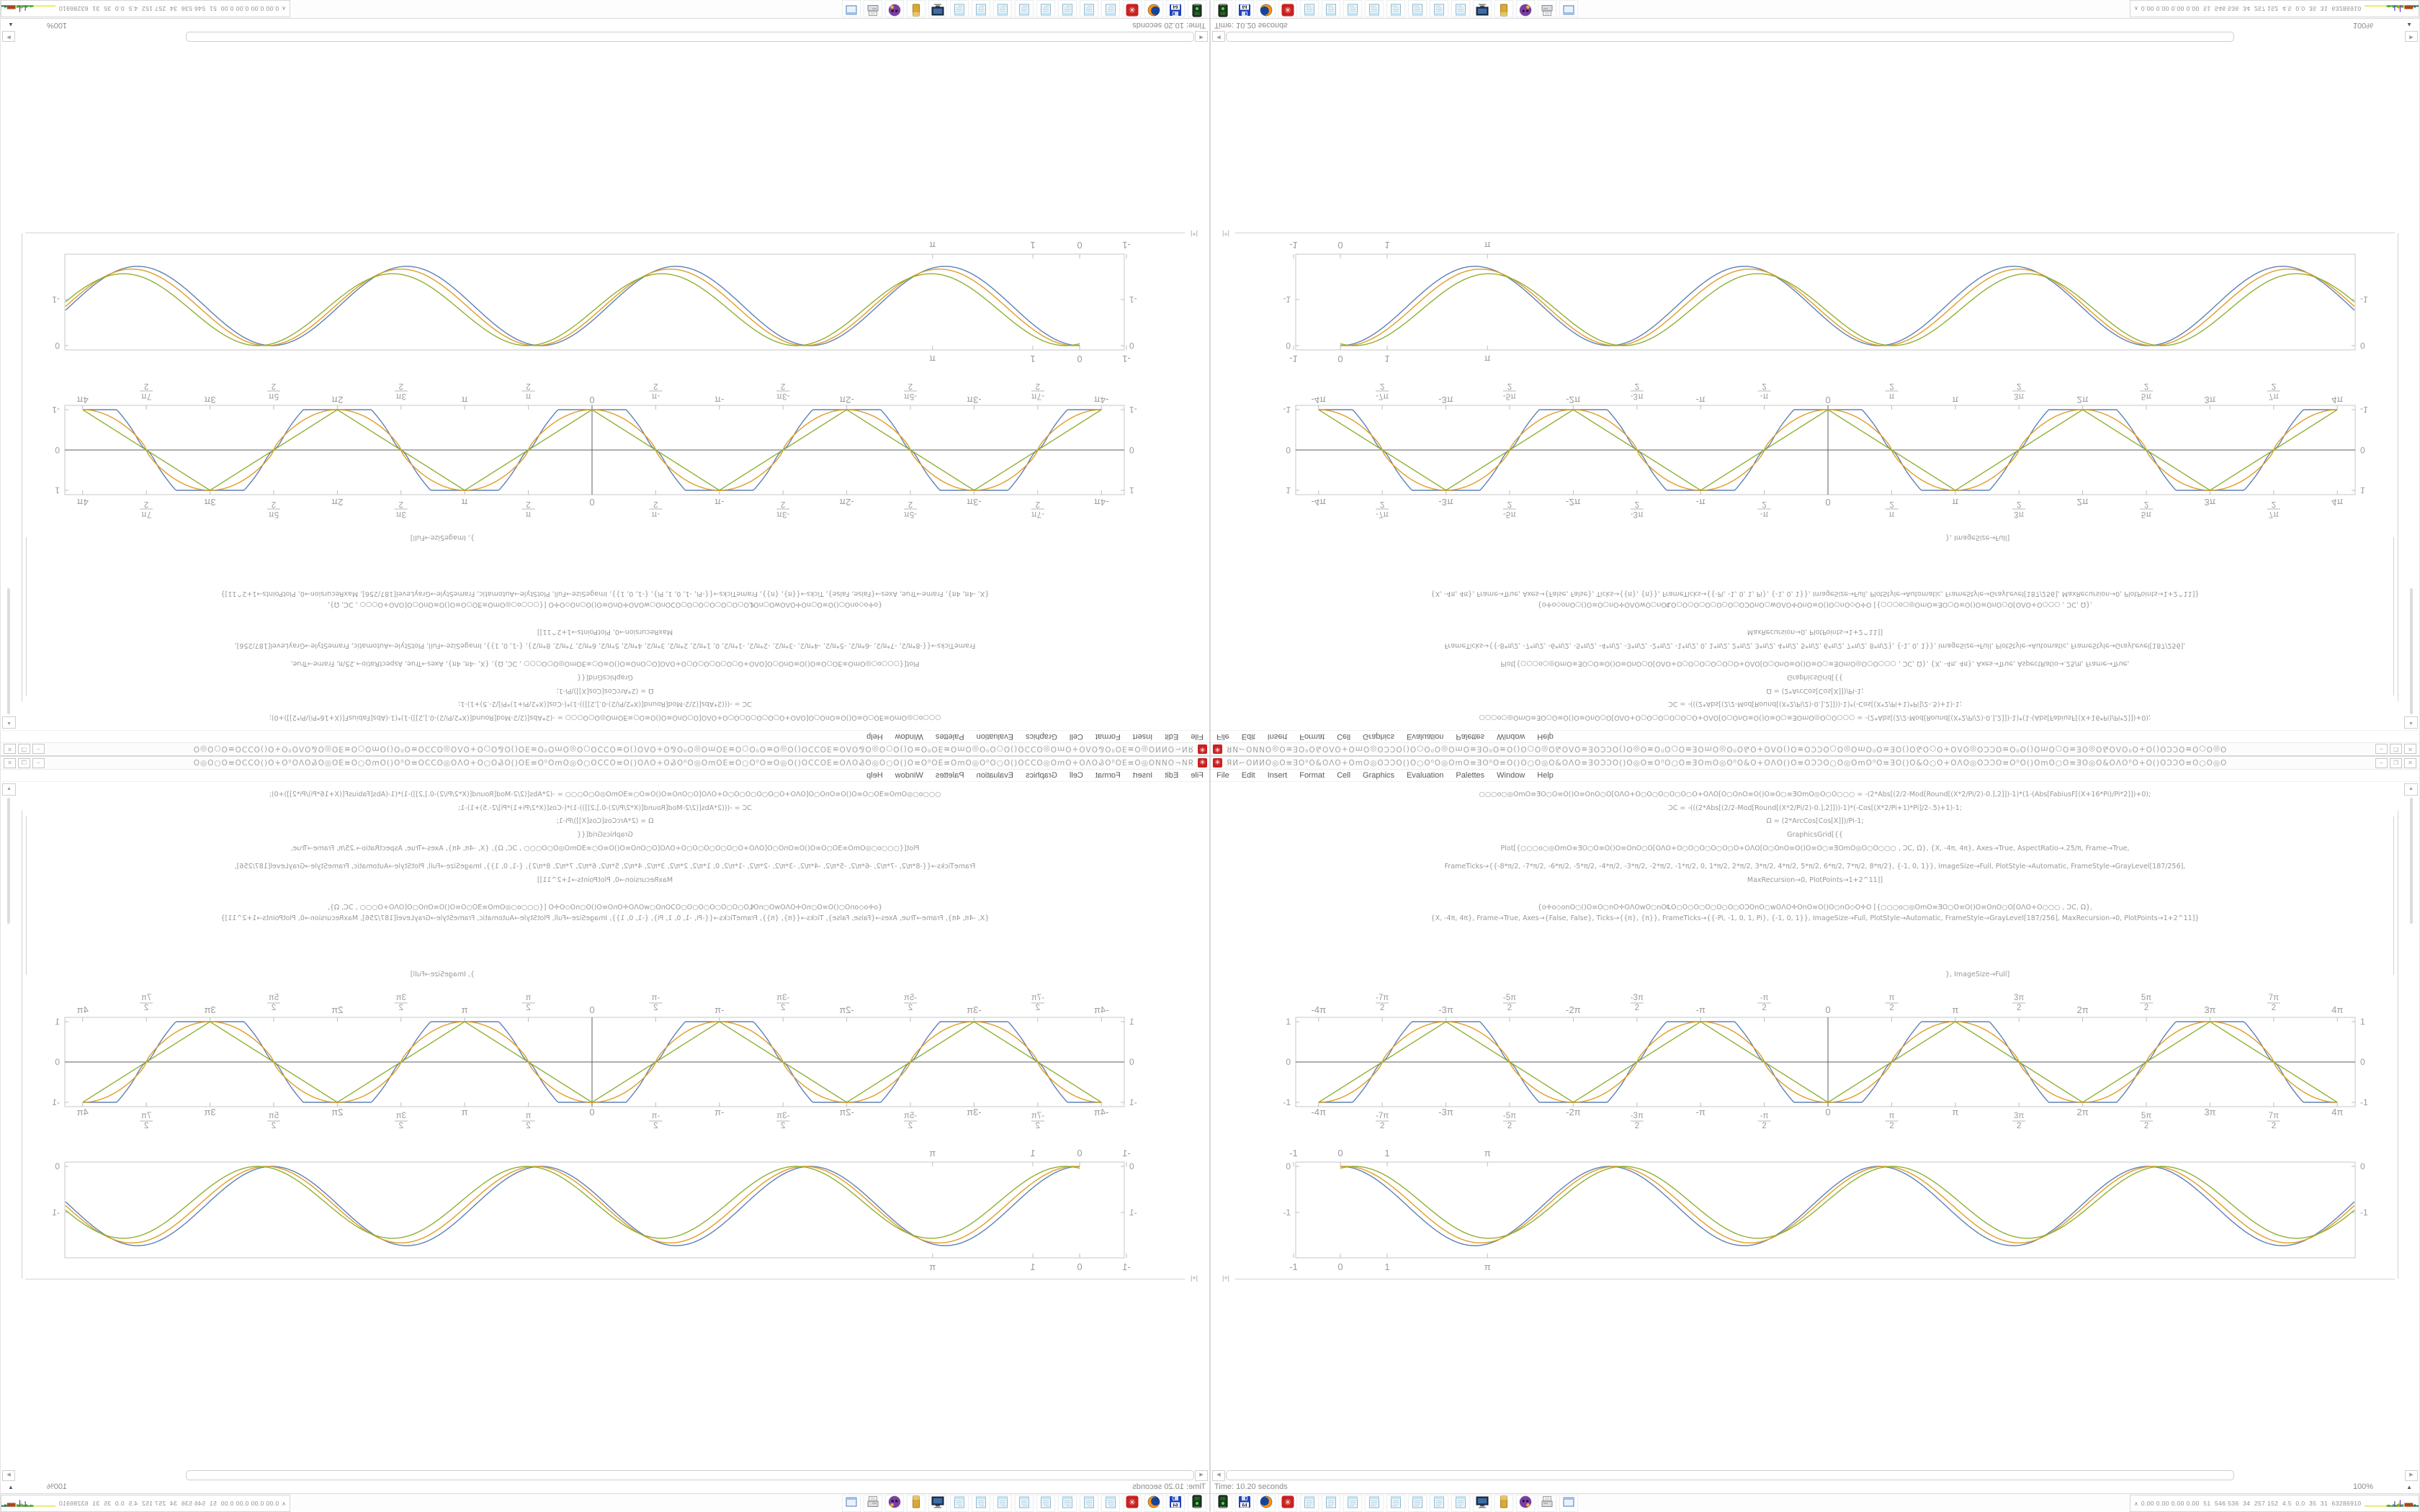  I want to click on taskbar-button-window-blue, so click(851, 8).